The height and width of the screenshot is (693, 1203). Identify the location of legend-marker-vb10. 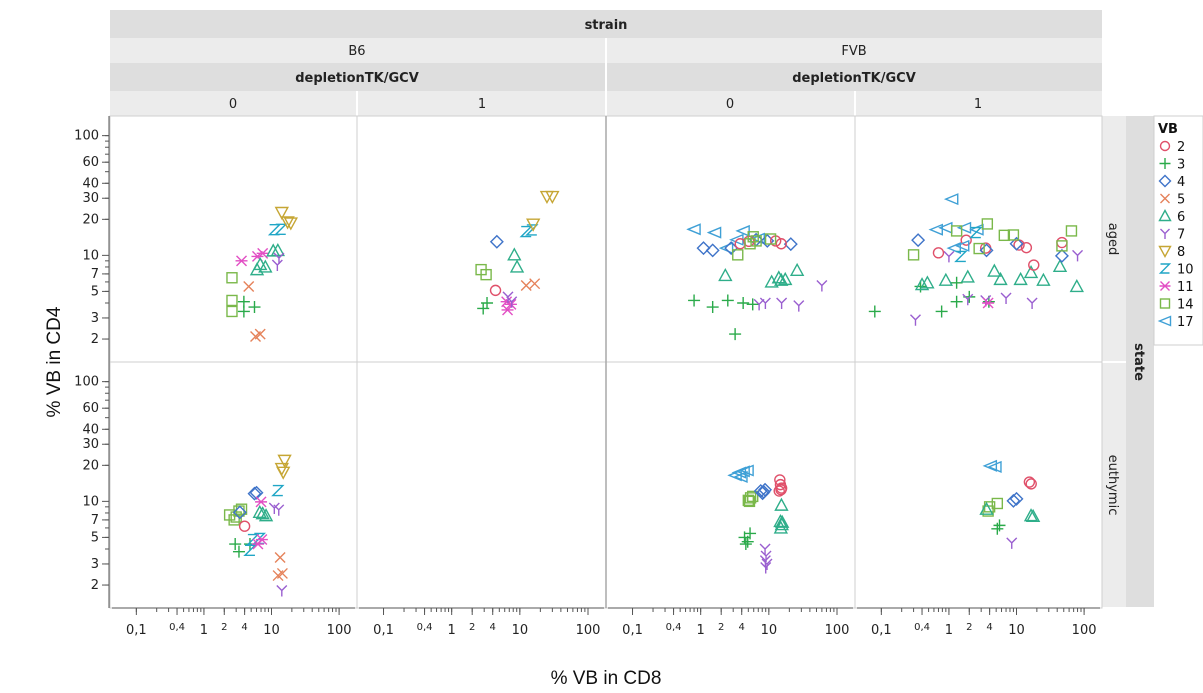
(1165, 268).